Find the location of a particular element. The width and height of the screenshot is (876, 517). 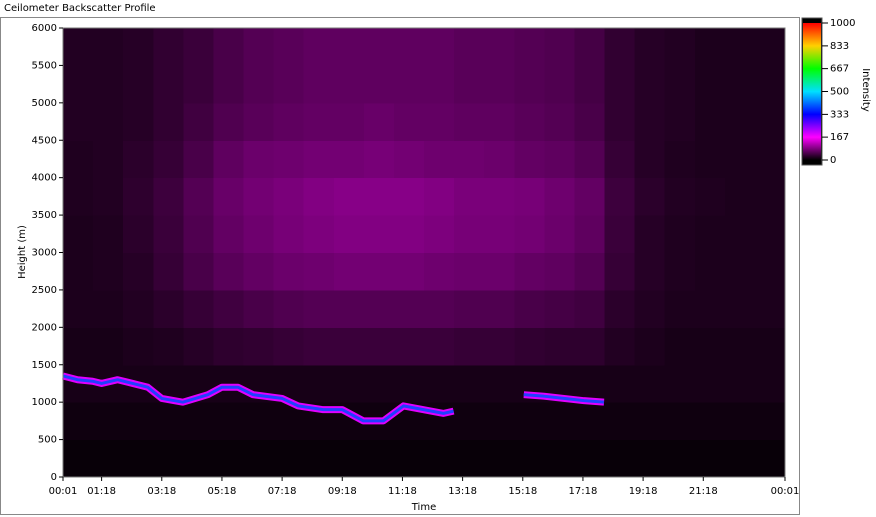

y-tick-label: 4000 is located at coordinates (44, 178).